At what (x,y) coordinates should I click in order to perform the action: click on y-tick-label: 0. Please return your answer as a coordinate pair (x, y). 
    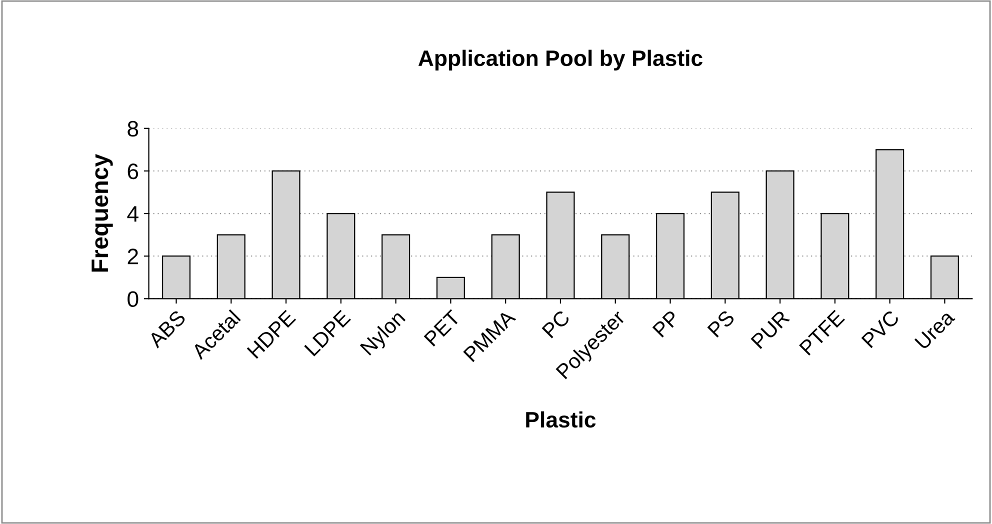
    Looking at the image, I should click on (133, 299).